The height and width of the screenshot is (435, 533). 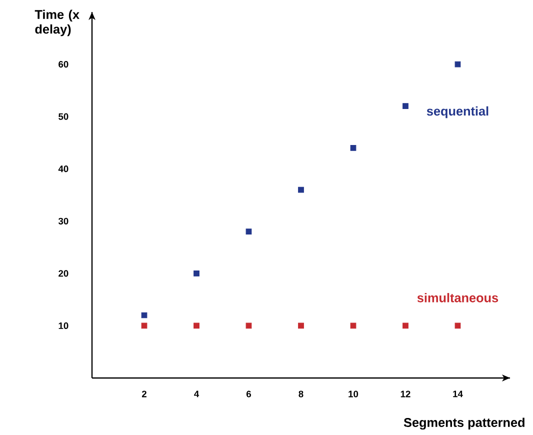 I want to click on y-tick-label: 60, so click(x=63, y=64).